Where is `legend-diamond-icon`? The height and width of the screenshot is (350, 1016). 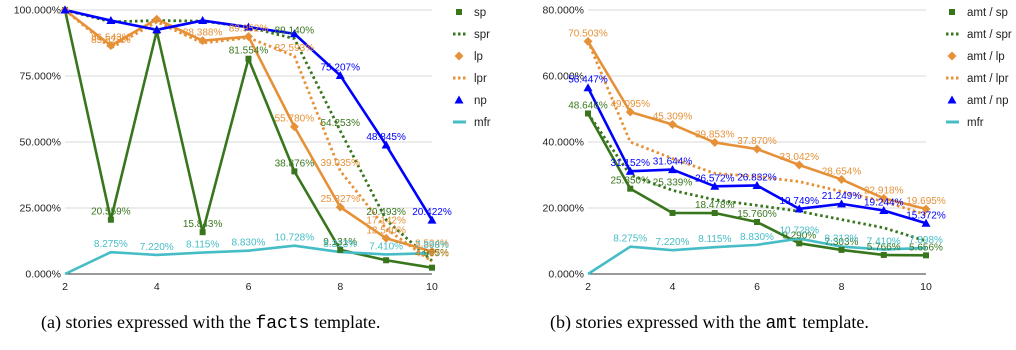
legend-diamond-icon is located at coordinates (952, 56).